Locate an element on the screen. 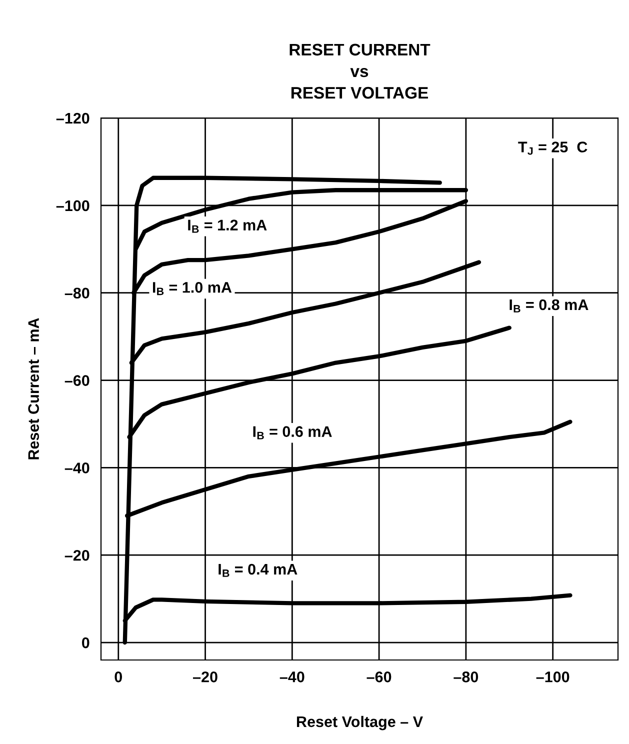 The height and width of the screenshot is (744, 629). y-tick-label: –120 is located at coordinates (73, 118).